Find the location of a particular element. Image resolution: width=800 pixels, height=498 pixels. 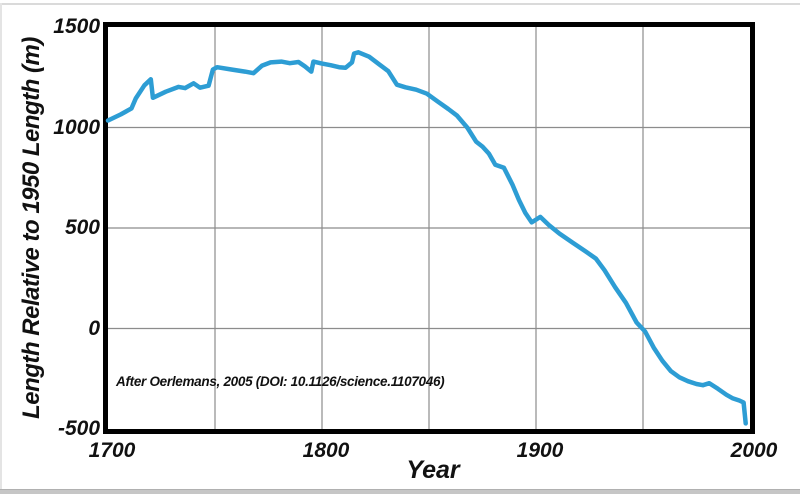

x-tick-label: 1900 is located at coordinates (540, 450).